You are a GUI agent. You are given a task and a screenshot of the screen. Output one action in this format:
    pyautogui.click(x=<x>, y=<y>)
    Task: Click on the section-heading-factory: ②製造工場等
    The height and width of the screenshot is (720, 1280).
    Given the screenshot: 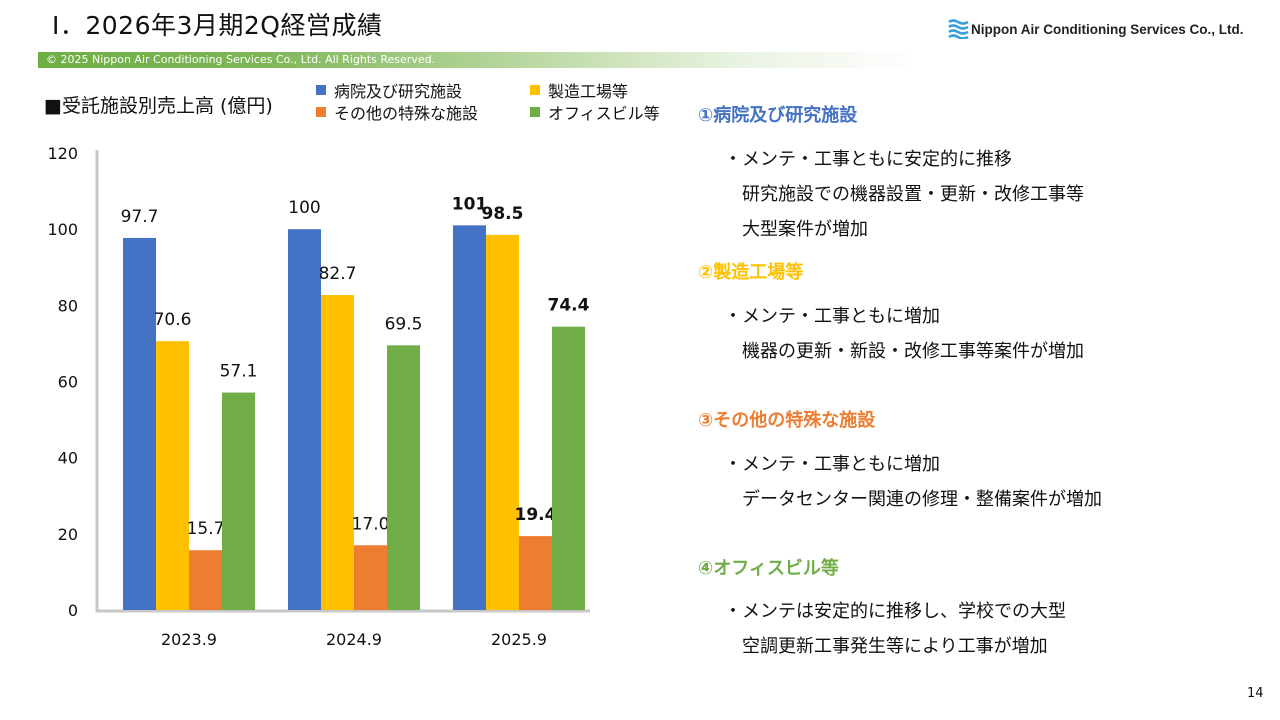 What is the action you would take?
    pyautogui.click(x=751, y=272)
    